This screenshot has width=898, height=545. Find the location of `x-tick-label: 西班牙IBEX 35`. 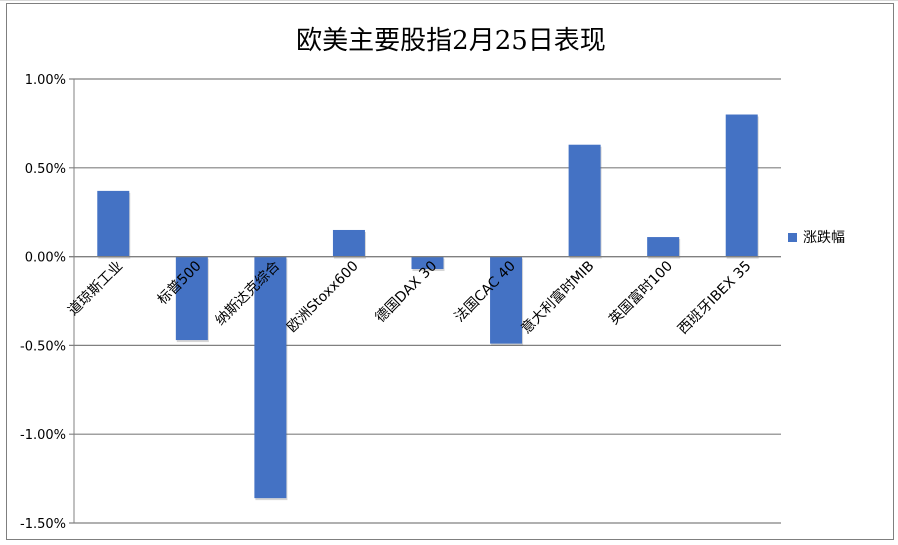

x-tick-label: 西班牙IBEX 35 is located at coordinates (715, 298).